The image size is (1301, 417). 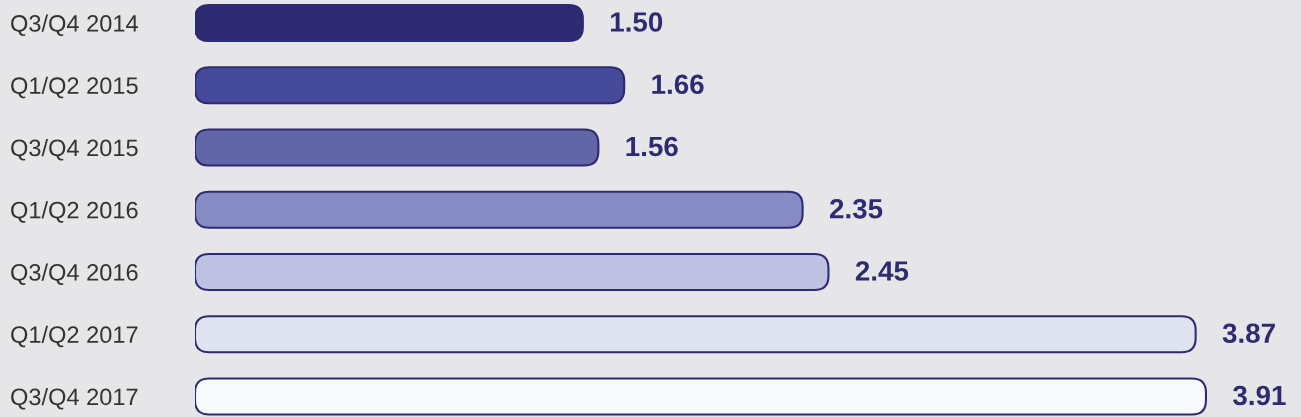 What do you see at coordinates (856, 208) in the screenshot?
I see `data-label: 2.35` at bounding box center [856, 208].